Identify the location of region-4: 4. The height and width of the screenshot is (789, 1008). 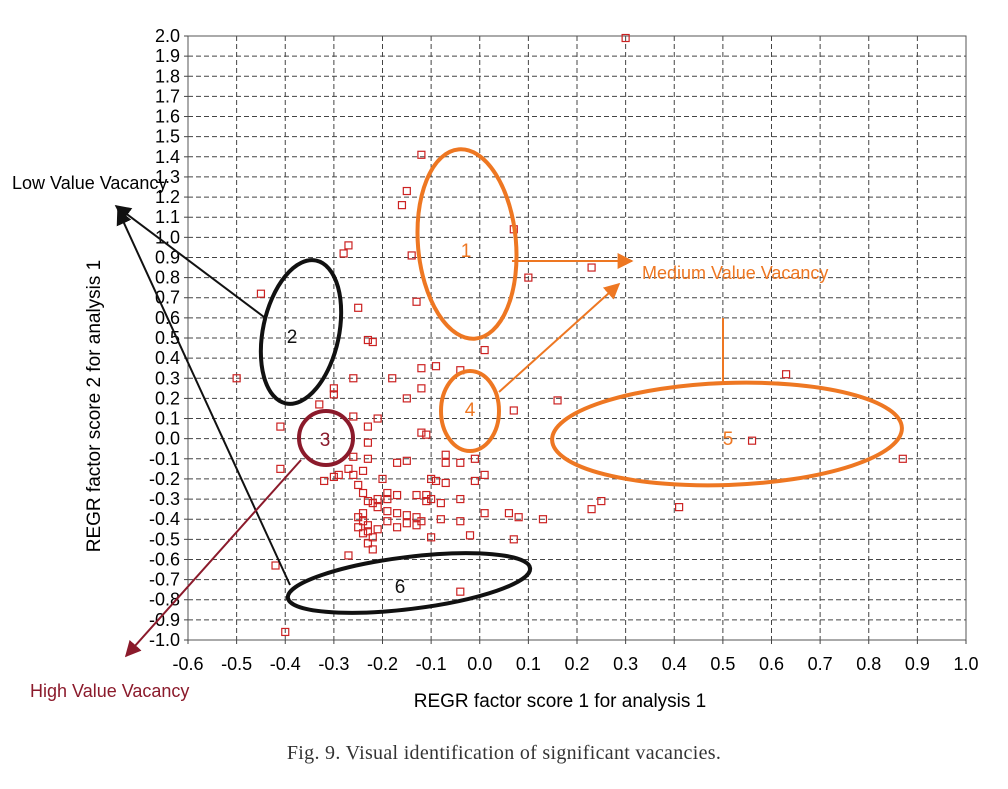
(470, 411).